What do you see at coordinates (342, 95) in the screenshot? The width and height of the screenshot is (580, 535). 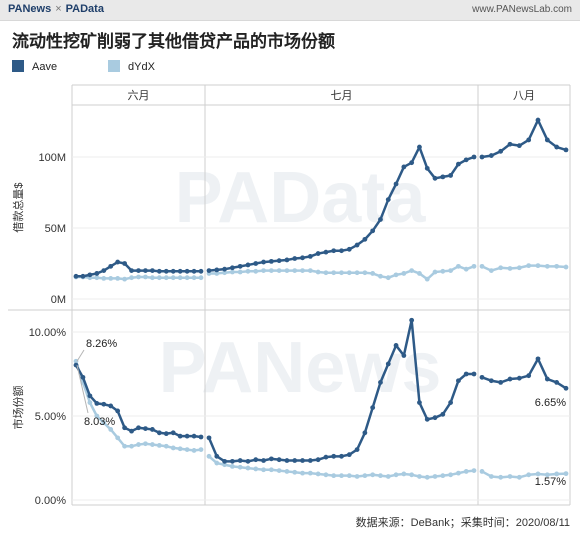 I see `column-label-july: 七月` at bounding box center [342, 95].